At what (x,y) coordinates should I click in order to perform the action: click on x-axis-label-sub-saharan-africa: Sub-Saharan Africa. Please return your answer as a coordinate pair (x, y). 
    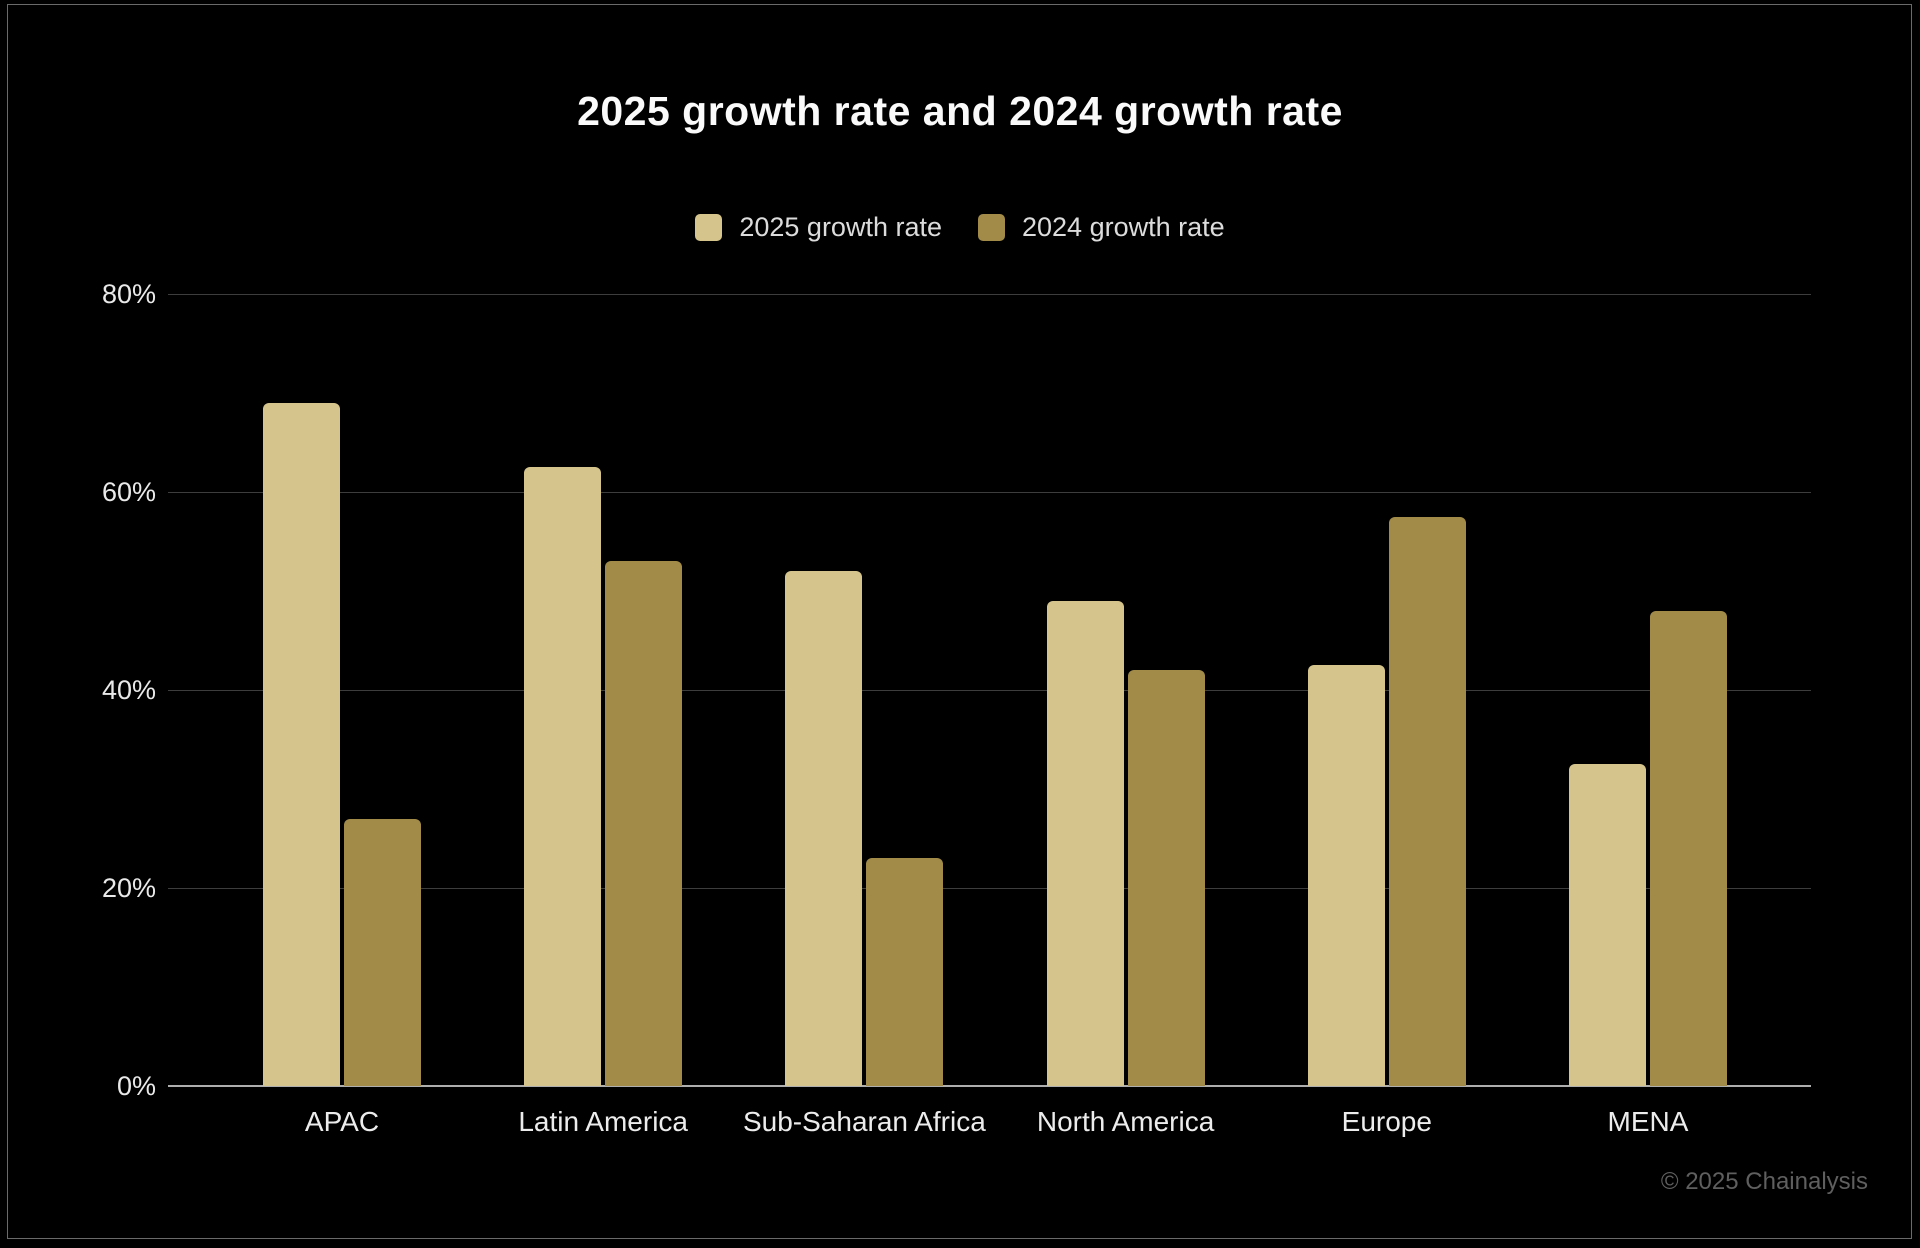
    Looking at the image, I should click on (864, 1121).